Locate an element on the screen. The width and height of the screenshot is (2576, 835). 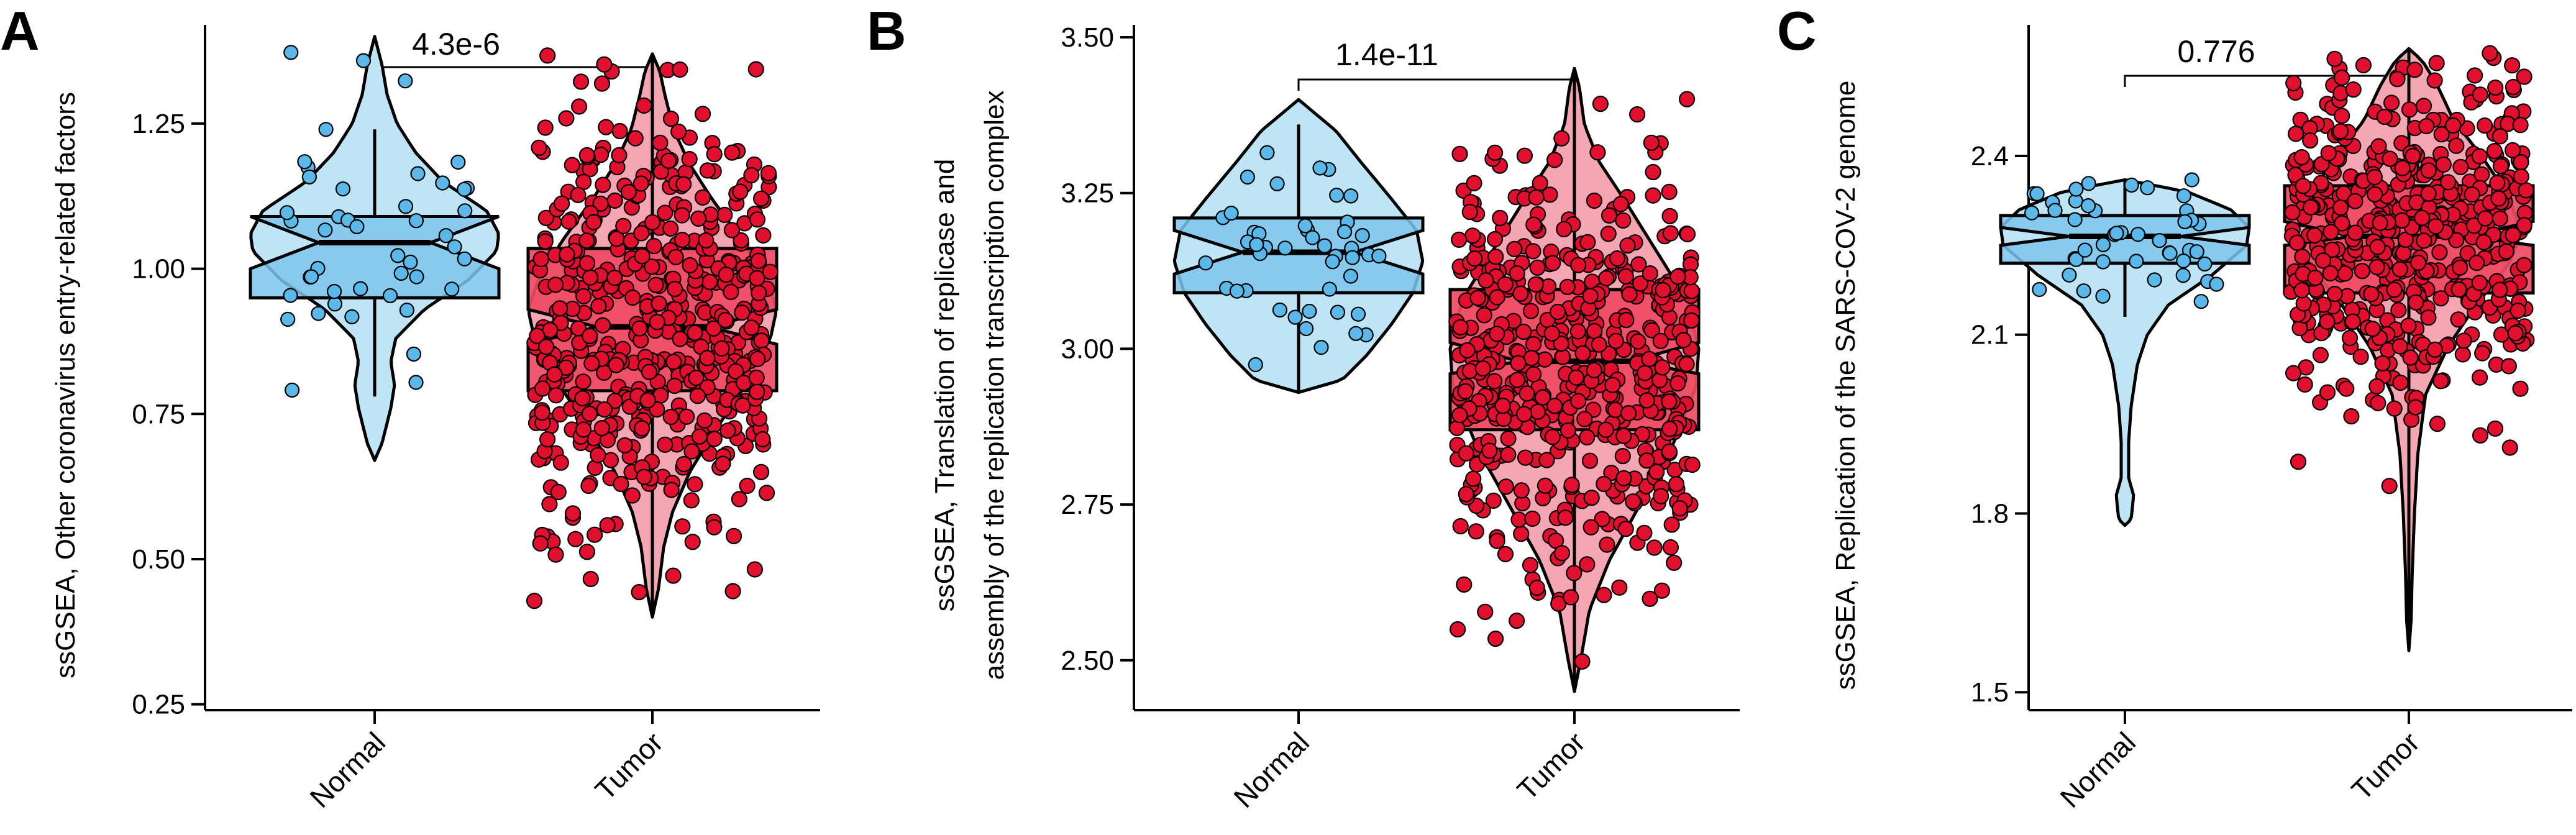
y-tick-label: 1.5 is located at coordinates (1990, 692).